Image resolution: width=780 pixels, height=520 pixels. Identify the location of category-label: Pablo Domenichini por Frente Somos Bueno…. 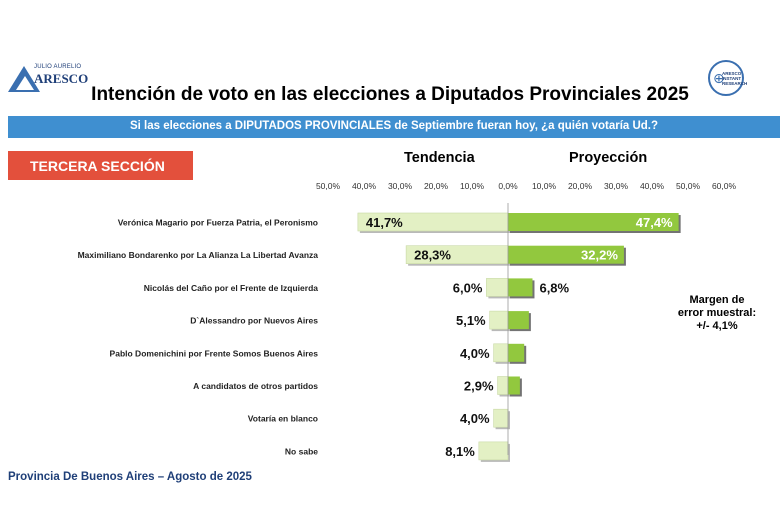
(214, 353).